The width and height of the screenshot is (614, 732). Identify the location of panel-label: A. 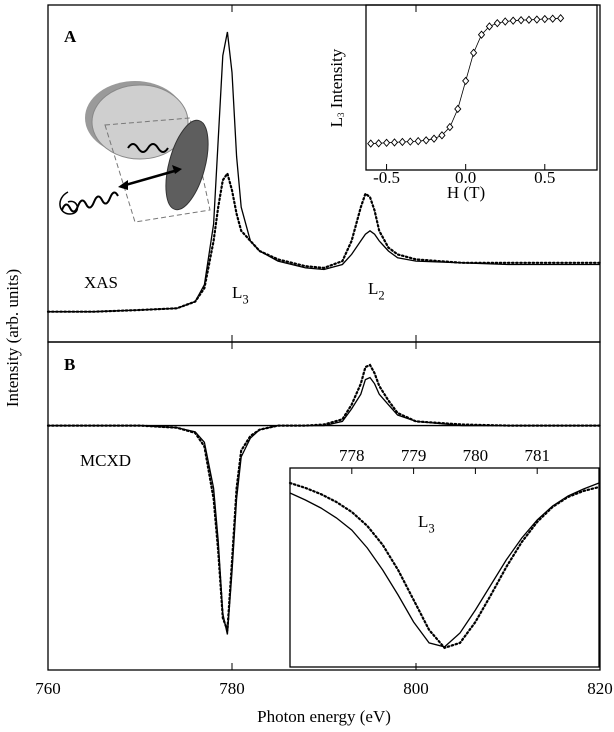
(70, 36).